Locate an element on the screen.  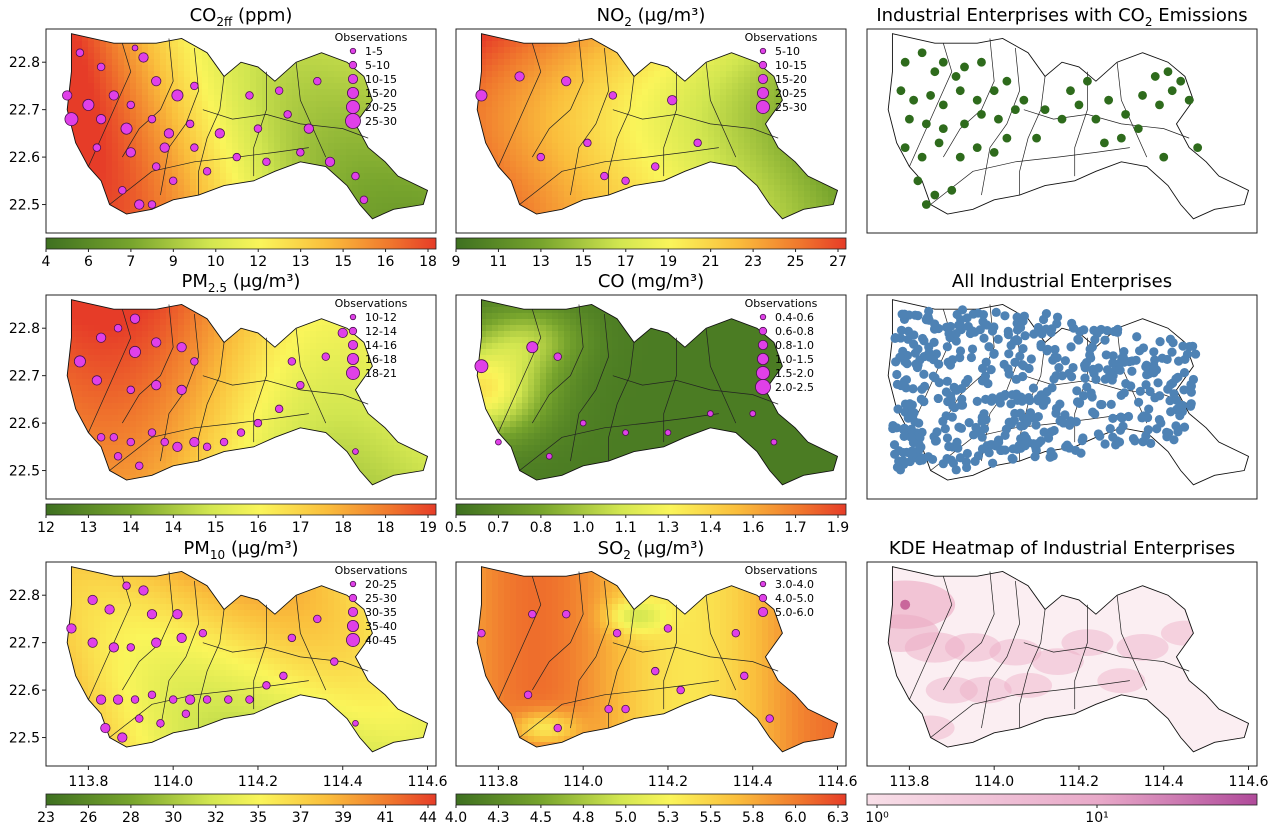
so2-colorbar is located at coordinates (651, 799).